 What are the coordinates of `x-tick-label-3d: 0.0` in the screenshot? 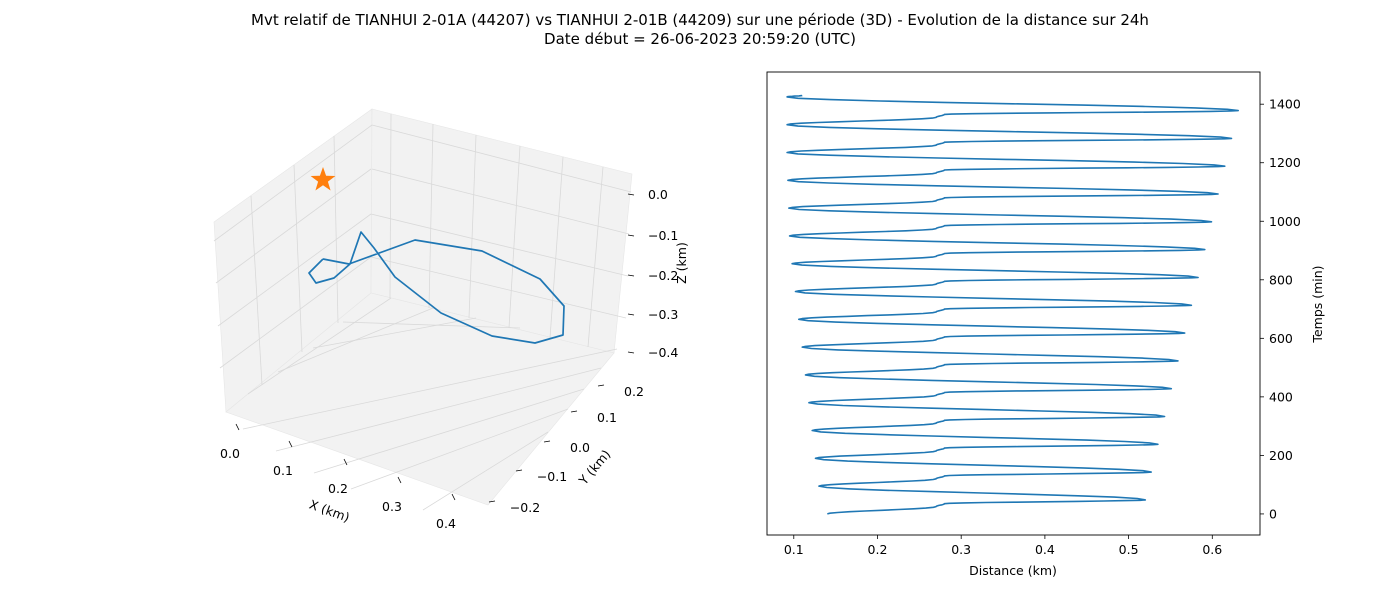 It's located at (230, 453).